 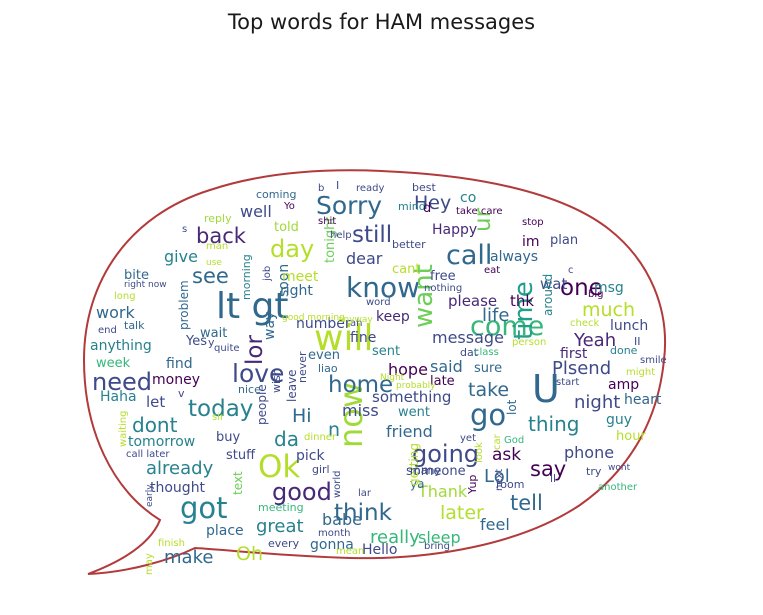 I want to click on word-wait: wait, so click(x=213, y=333).